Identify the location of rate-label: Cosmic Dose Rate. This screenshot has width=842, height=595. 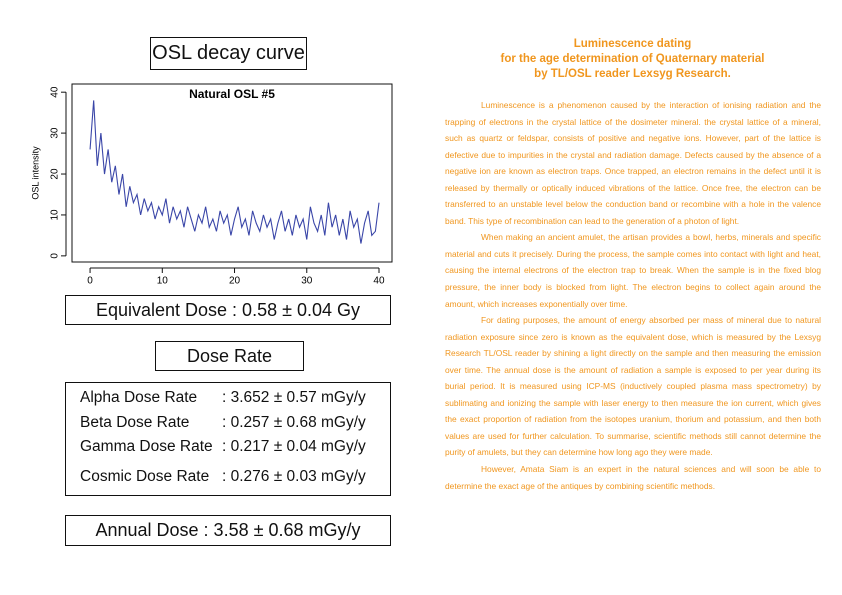
(145, 476).